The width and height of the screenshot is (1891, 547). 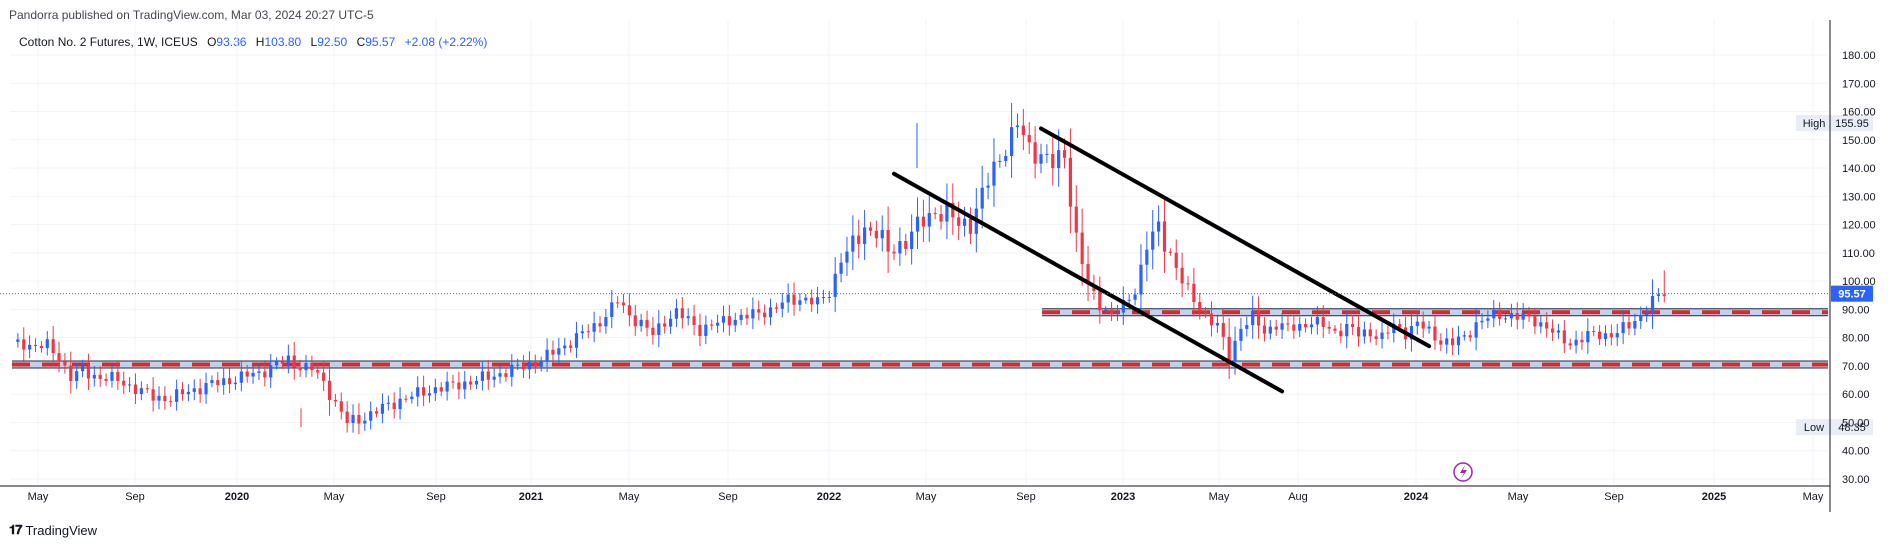 What do you see at coordinates (231, 42) in the screenshot?
I see `open-value: 93.36` at bounding box center [231, 42].